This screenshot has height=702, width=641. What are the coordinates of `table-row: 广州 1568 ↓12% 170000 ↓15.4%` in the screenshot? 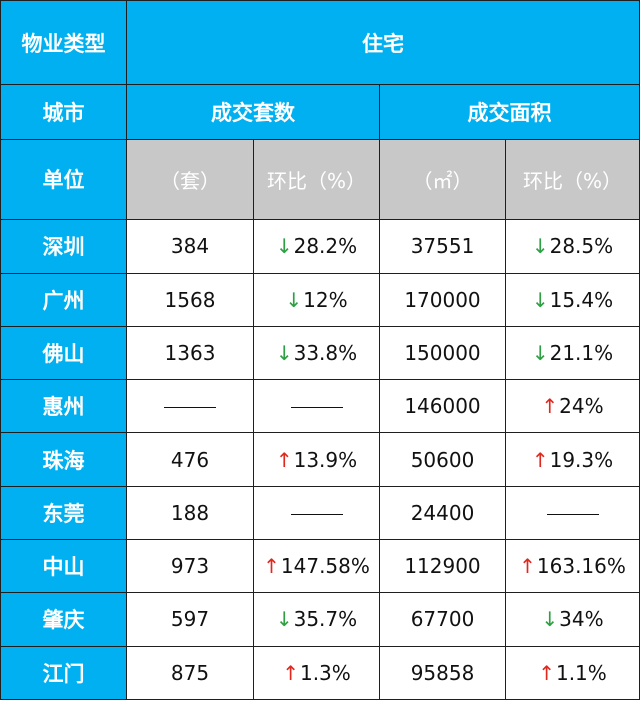 It's located at (320, 299).